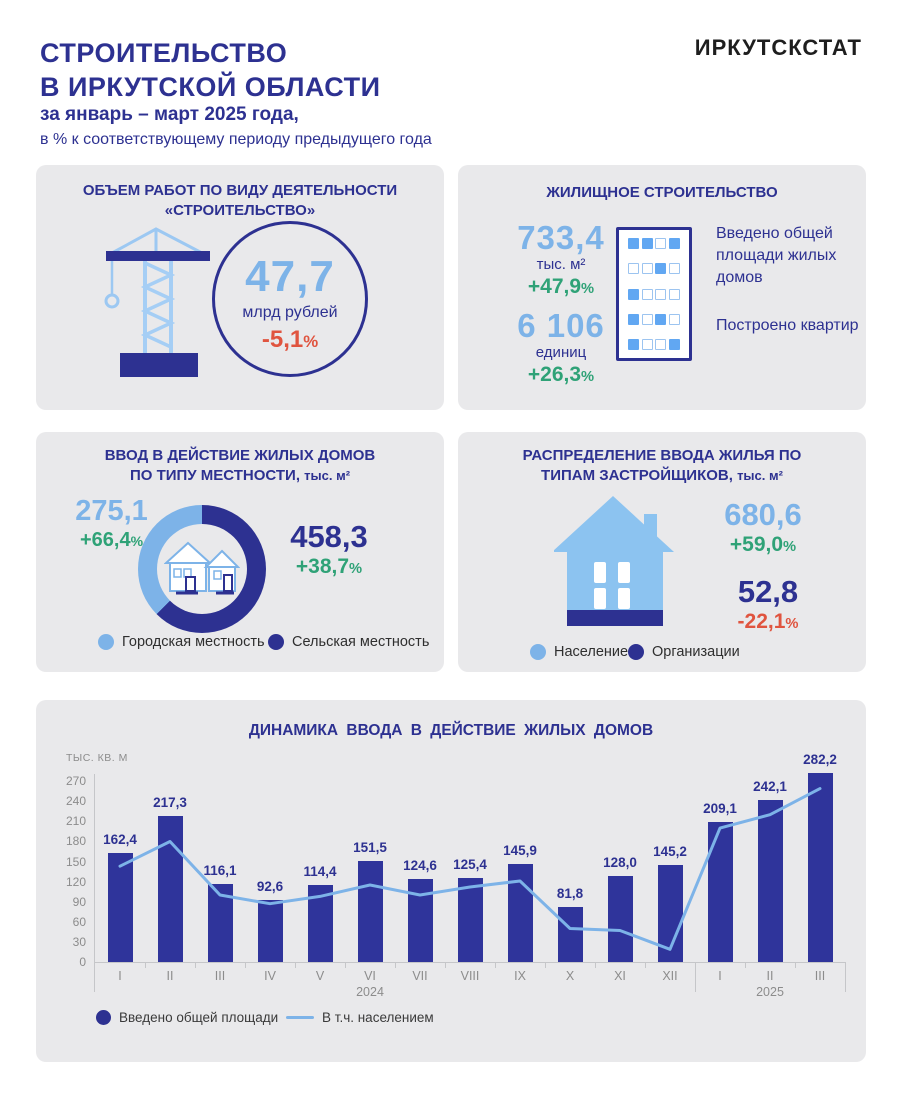 The image size is (900, 1113). I want to click on urban-stat: 275,1 +66,4%, so click(111, 524).